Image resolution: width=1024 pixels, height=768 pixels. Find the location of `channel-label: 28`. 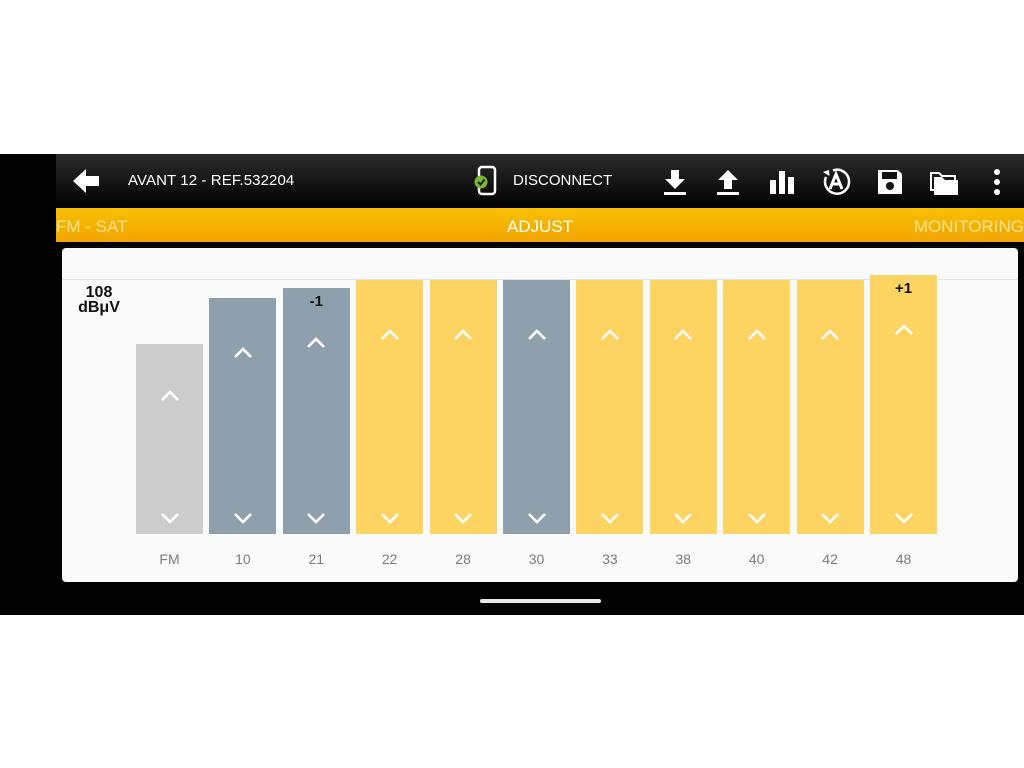

channel-label: 28 is located at coordinates (463, 559).